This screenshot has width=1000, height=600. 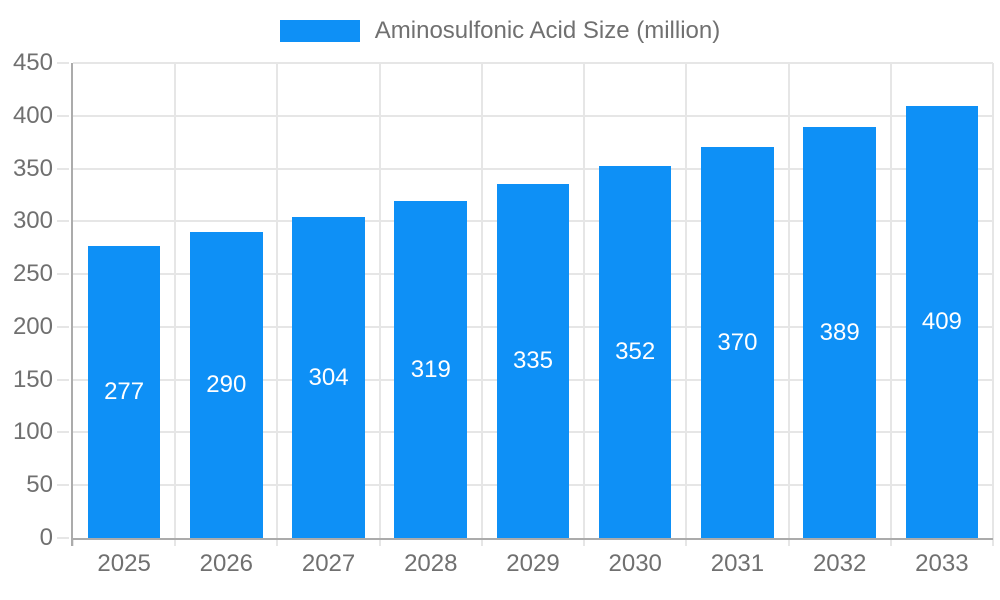 I want to click on bar: 277, so click(x=124, y=391).